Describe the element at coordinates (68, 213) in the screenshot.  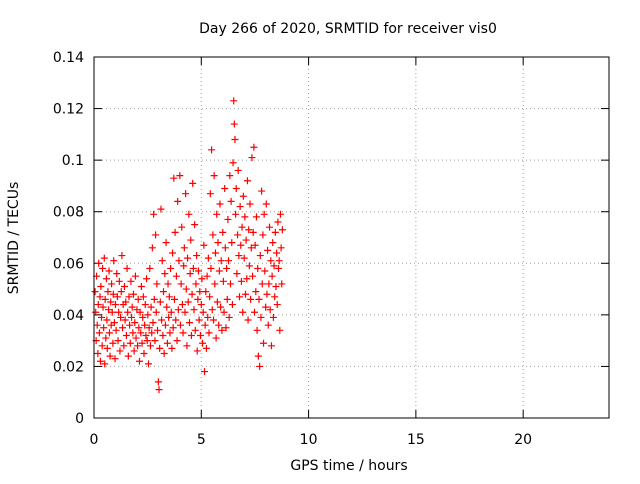
I see `y-tick-label: 0.08` at that location.